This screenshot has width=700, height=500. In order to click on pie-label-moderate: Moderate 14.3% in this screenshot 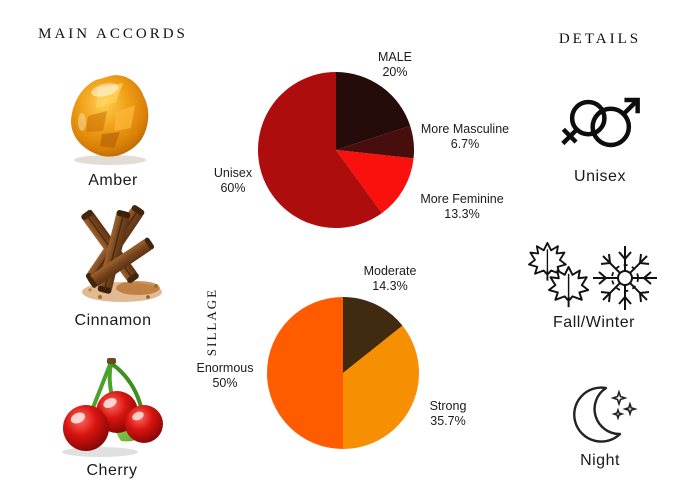, I will do `click(390, 279)`.